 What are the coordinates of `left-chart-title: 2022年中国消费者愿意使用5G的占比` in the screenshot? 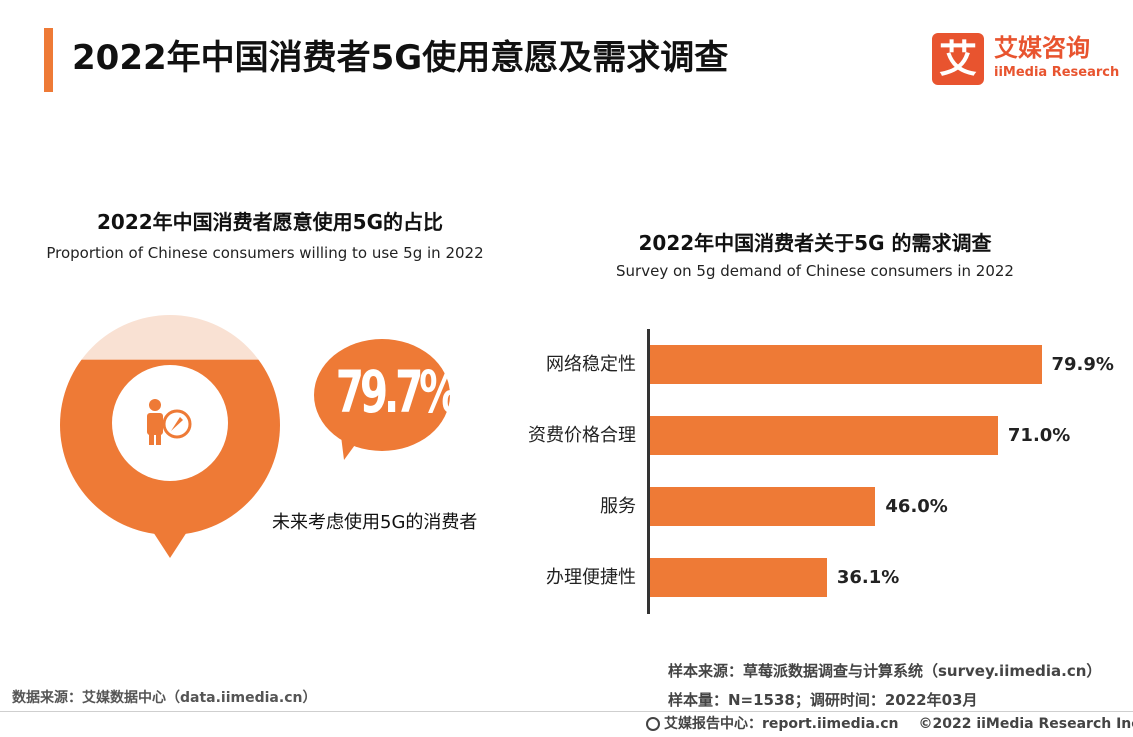 It's located at (270, 222).